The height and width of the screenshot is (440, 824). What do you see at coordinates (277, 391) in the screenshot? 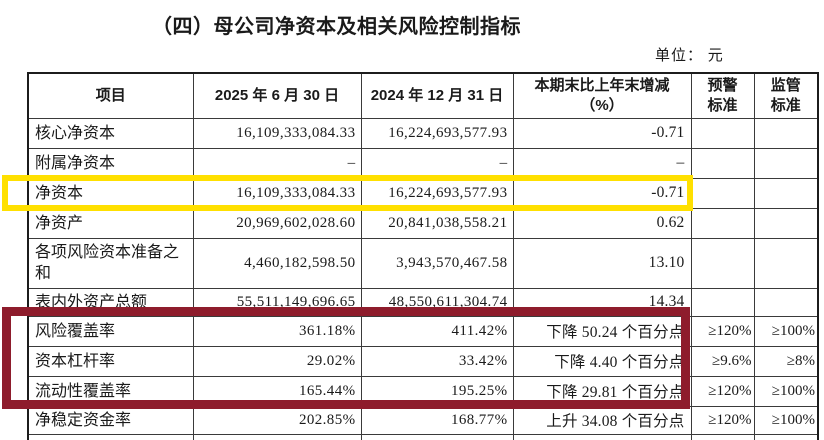
I see `cell-2025-06-30: 165.44%` at bounding box center [277, 391].